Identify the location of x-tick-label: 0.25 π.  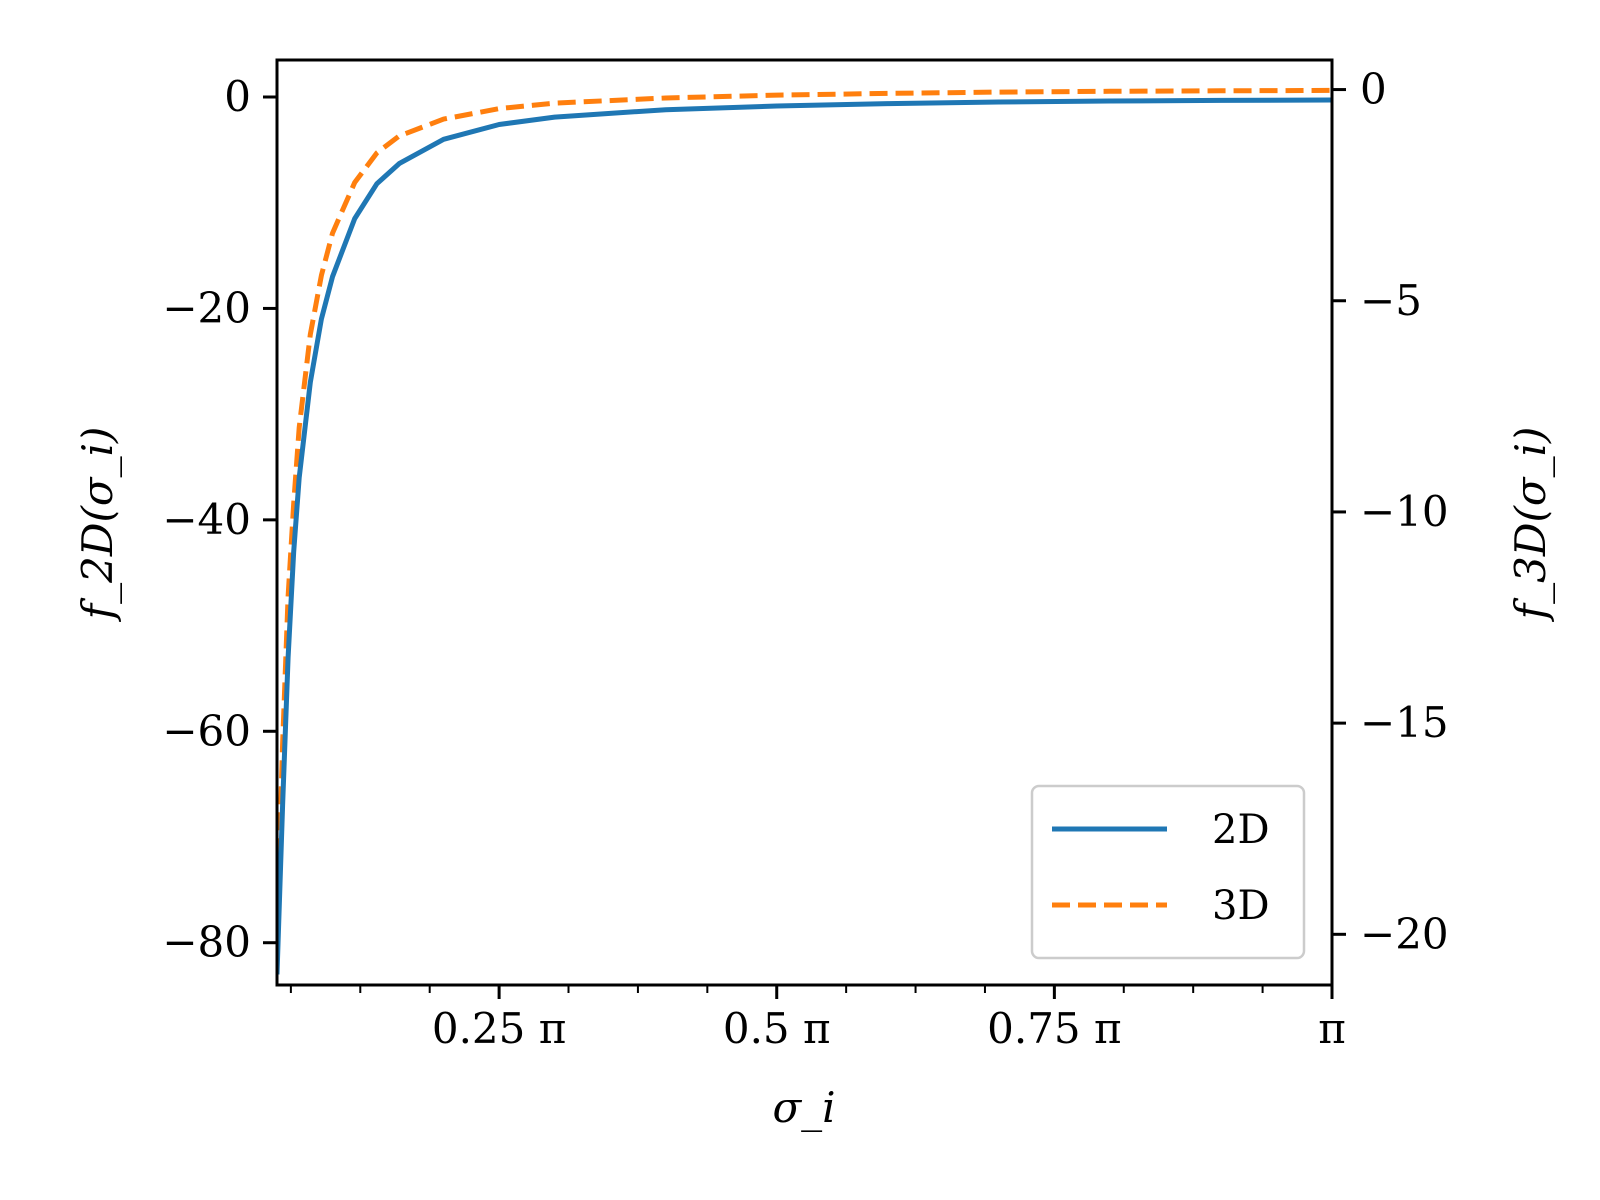
(499, 1028).